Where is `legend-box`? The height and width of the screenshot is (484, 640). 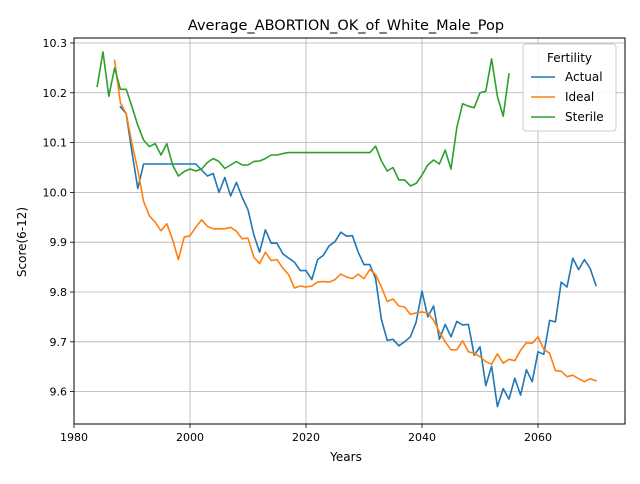 legend-box is located at coordinates (569, 87).